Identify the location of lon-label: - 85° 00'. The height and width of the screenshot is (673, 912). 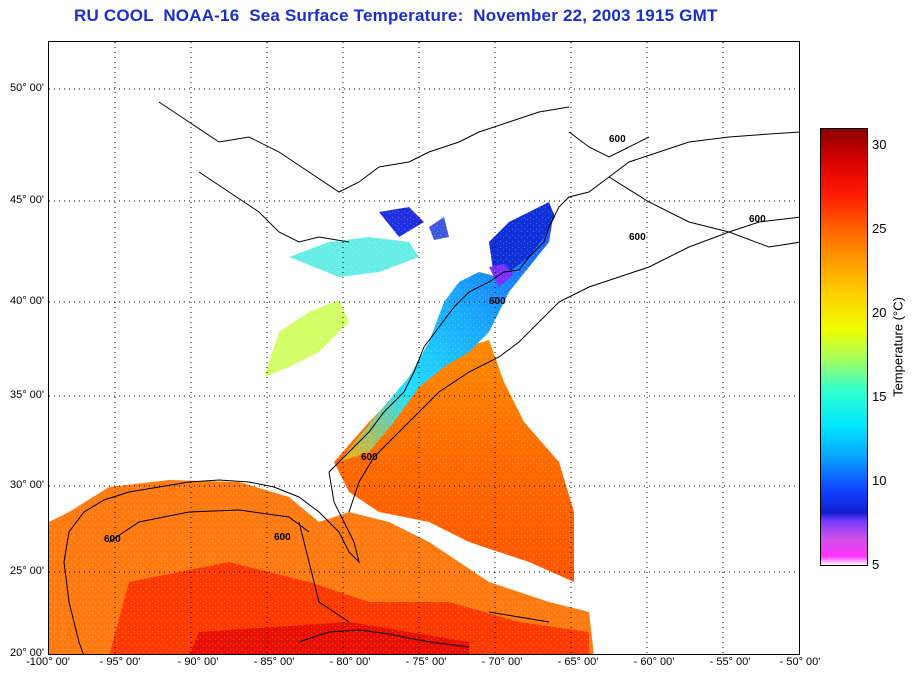
(274, 662).